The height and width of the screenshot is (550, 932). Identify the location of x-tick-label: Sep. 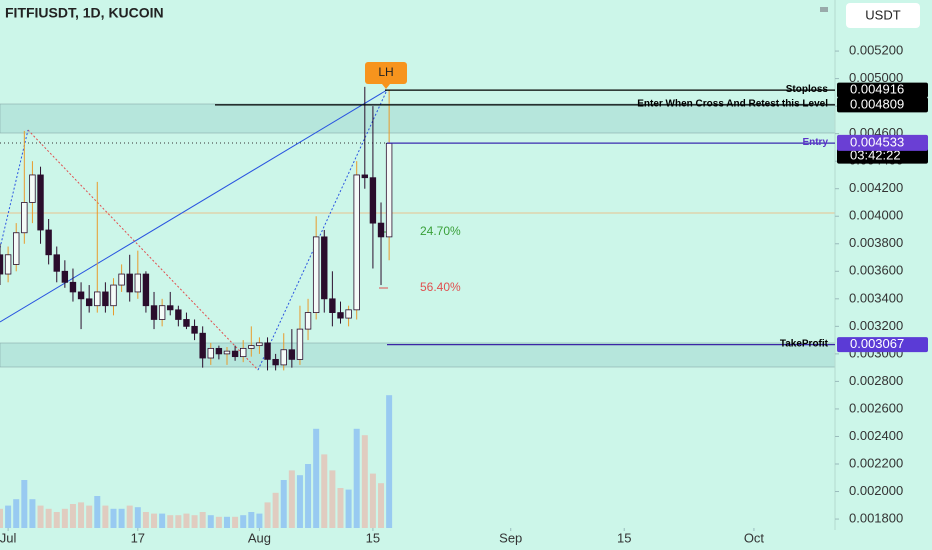
(510, 537).